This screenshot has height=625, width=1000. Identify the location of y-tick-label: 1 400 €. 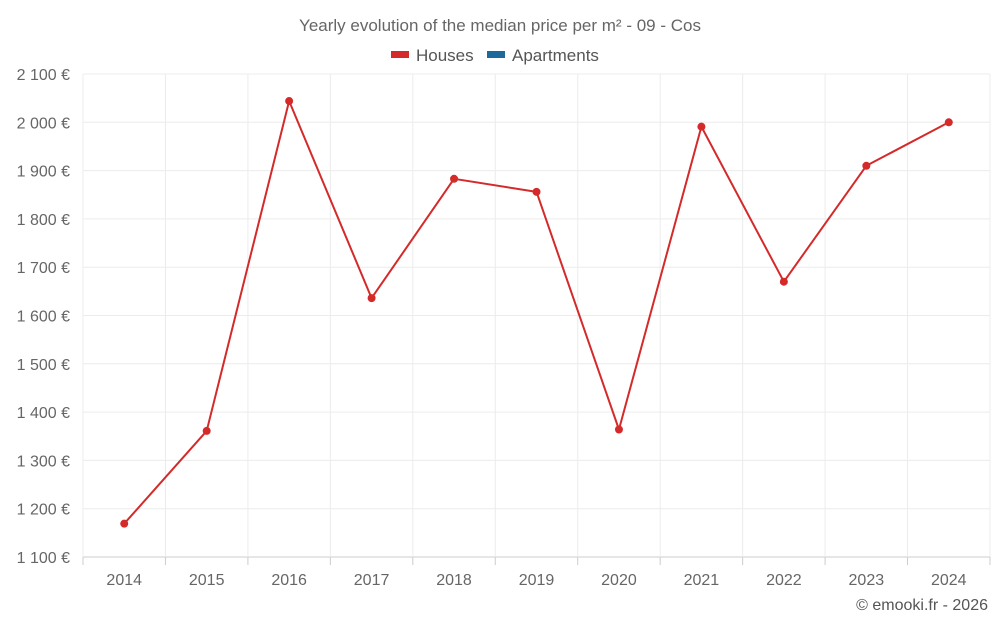
(43, 413).